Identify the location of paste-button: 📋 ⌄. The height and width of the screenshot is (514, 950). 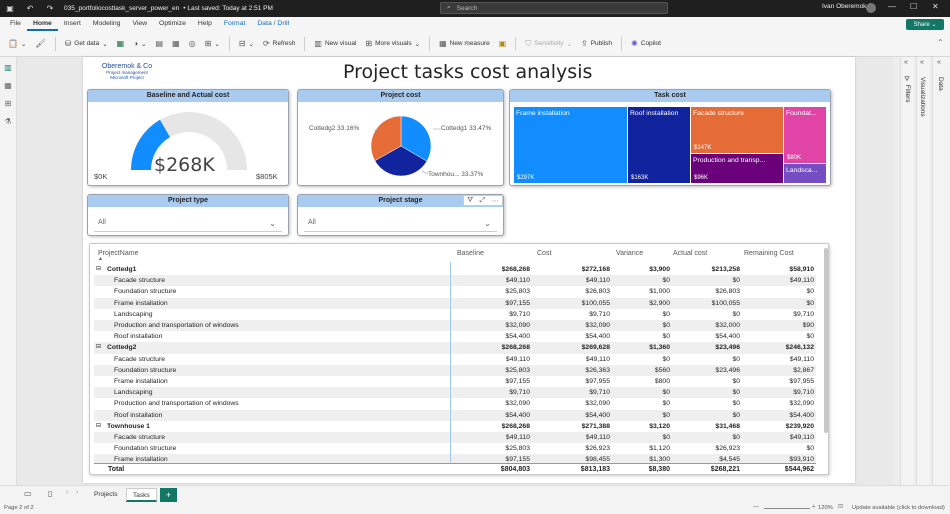
(17, 43).